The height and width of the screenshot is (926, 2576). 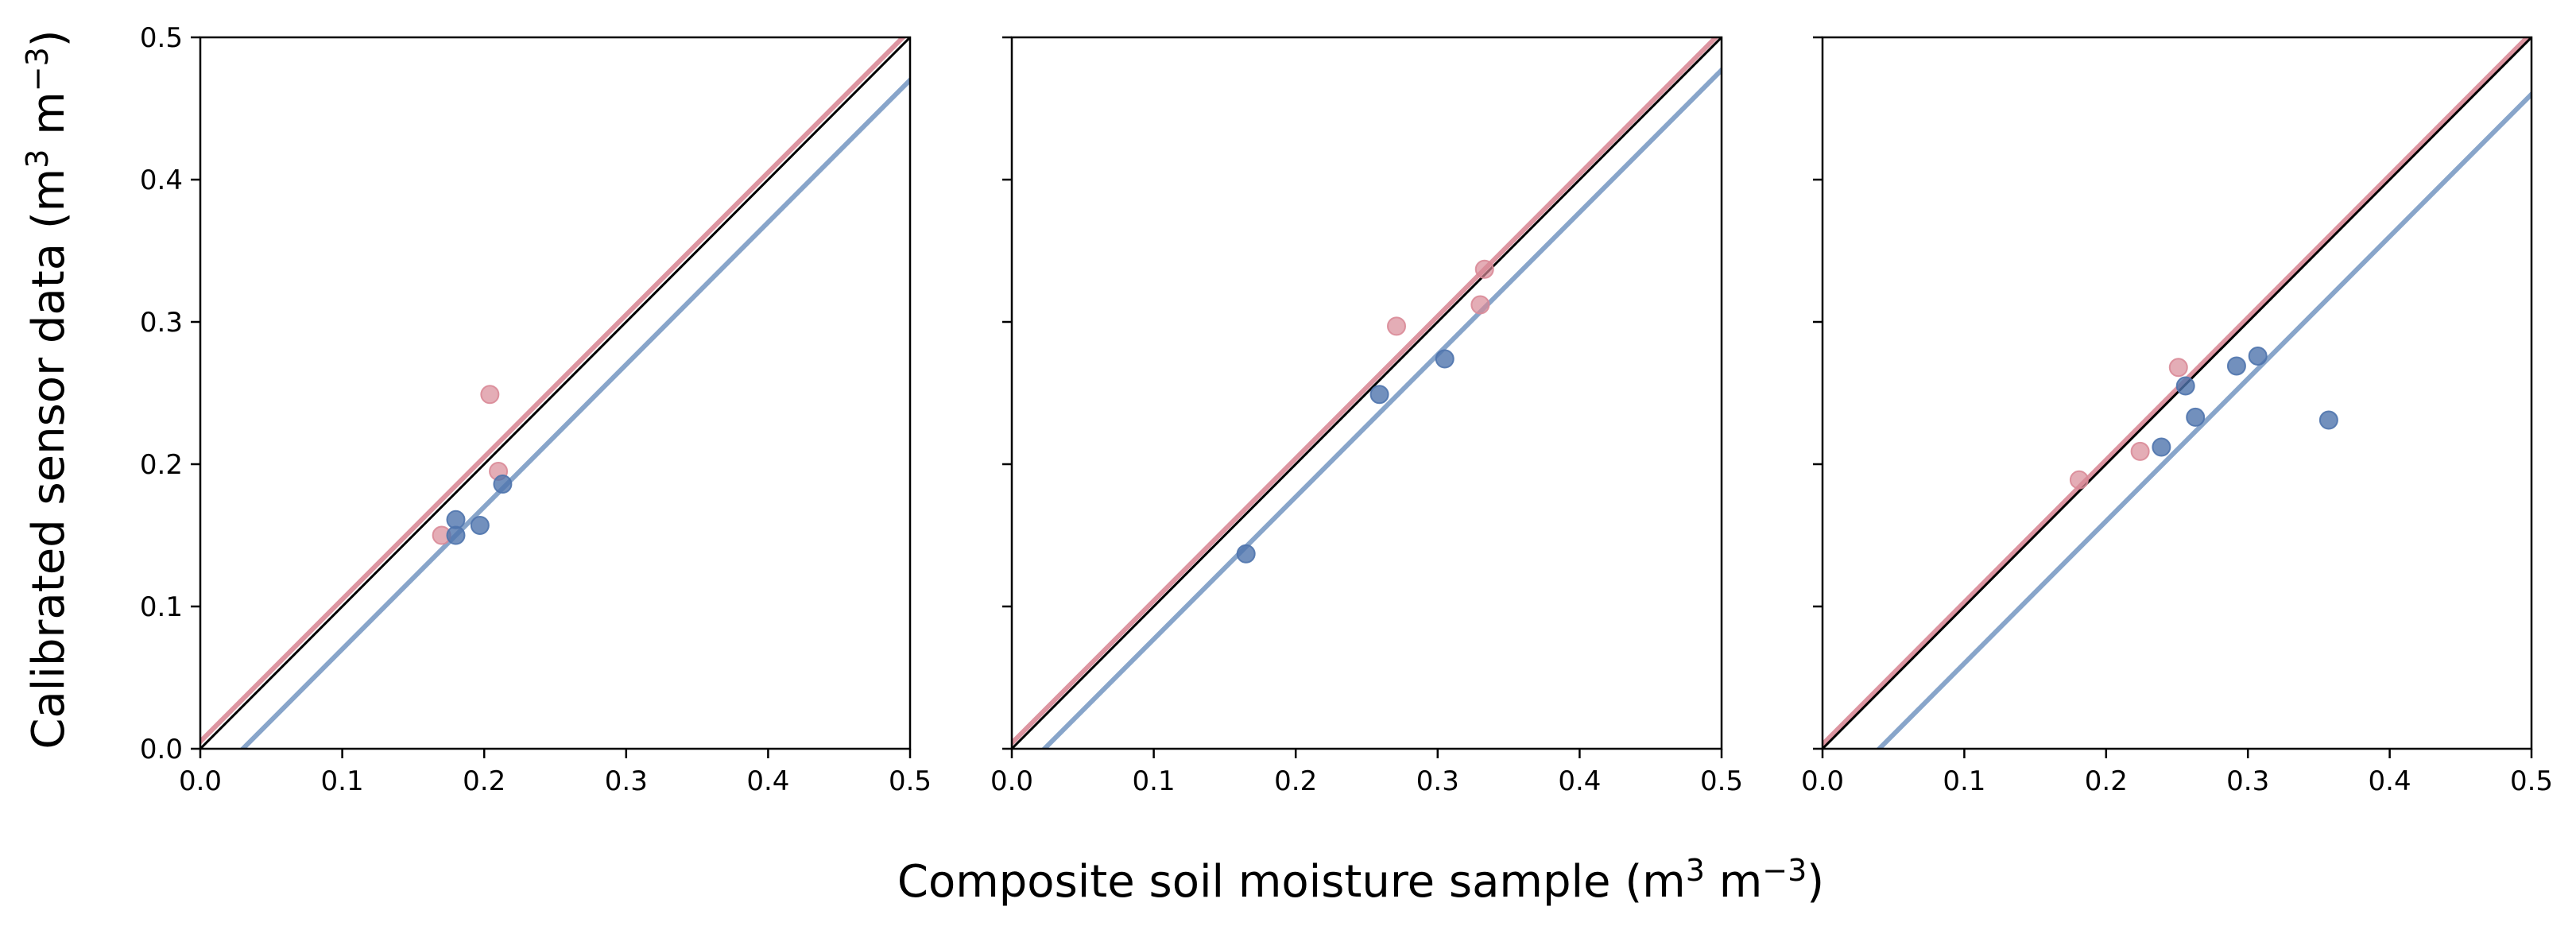 I want to click on y-tick-label: 0.2, so click(x=161, y=465).